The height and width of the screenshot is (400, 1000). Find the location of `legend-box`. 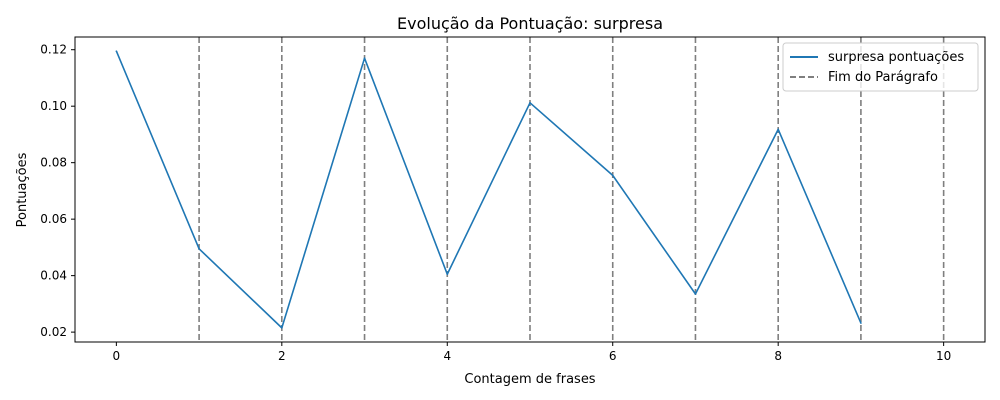

legend-box is located at coordinates (880, 67).